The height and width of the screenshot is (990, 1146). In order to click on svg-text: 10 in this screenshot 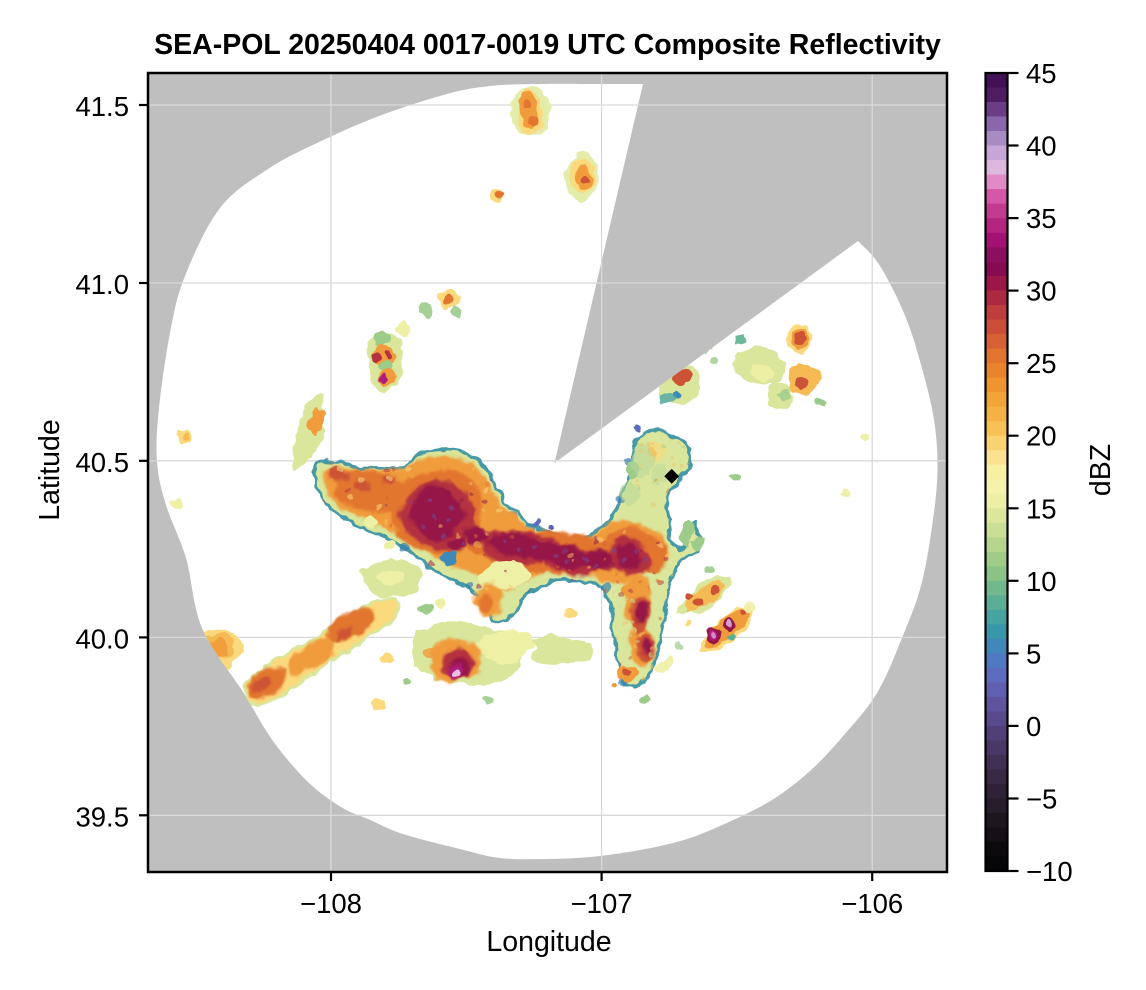, I will do `click(1041, 581)`.